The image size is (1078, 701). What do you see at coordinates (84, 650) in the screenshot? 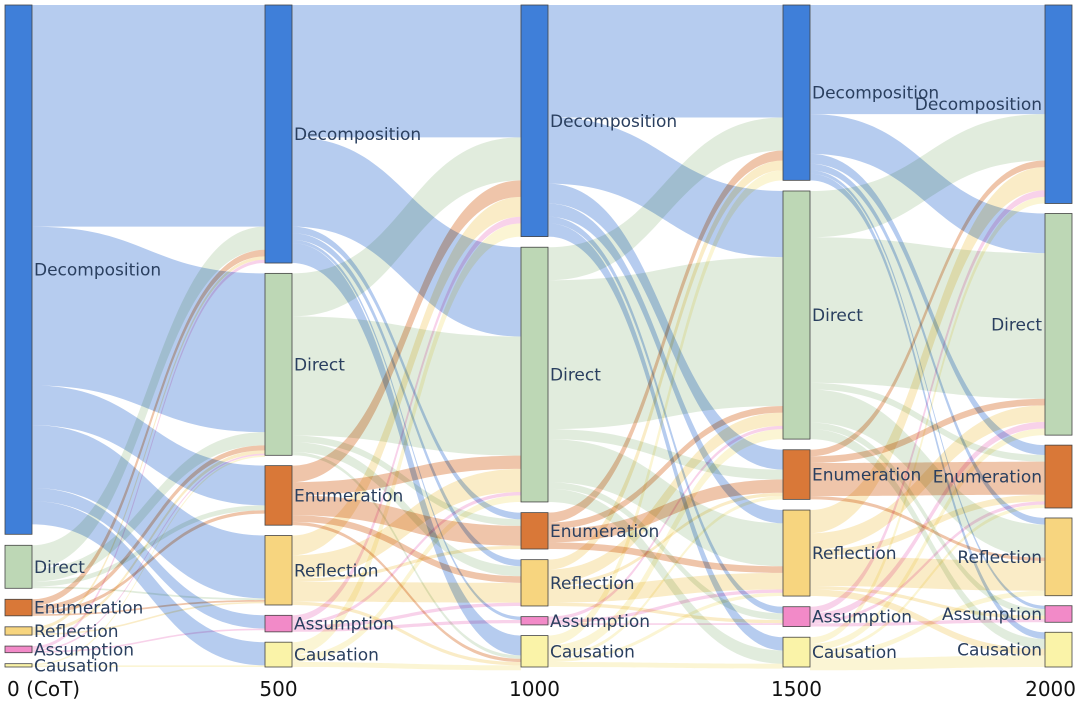
I see `node-label-assumption-stage-0: Assumption` at bounding box center [84, 650].